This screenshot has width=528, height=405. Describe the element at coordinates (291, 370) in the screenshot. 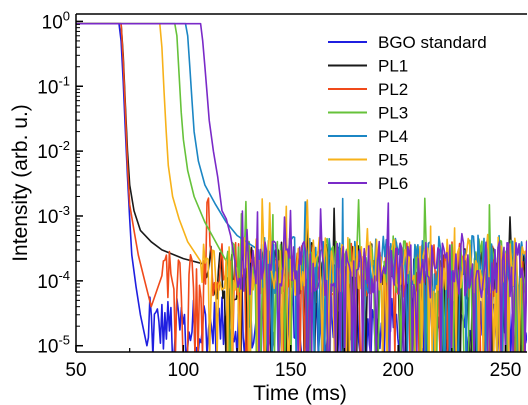

I see `x-tick-label-150: 150` at that location.